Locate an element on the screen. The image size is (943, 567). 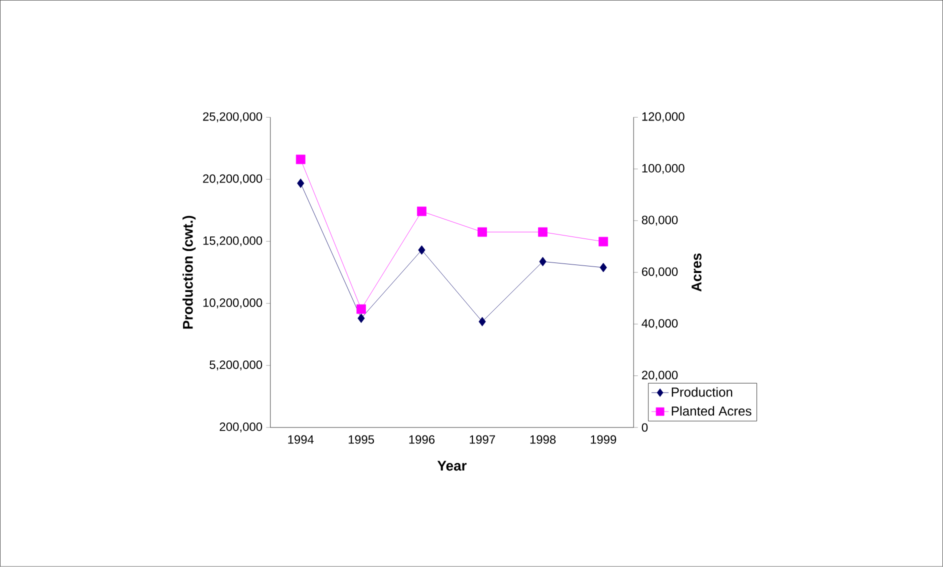
y-tick-label: 5,200,000 is located at coordinates (236, 365).